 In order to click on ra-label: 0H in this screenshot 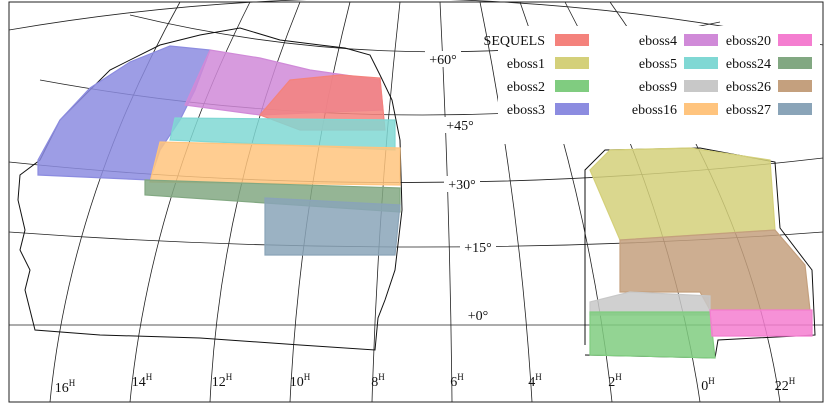, I will do `click(708, 385)`.